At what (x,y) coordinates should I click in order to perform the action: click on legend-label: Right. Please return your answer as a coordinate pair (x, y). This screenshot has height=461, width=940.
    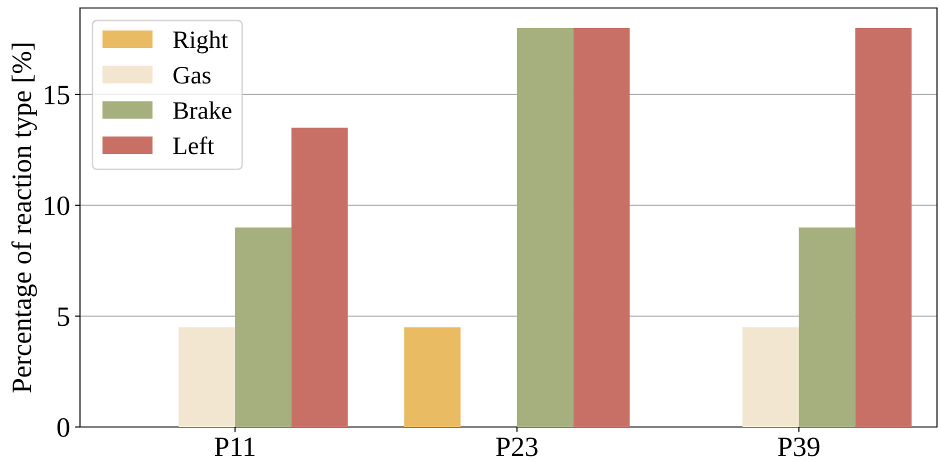
    Looking at the image, I should click on (200, 42).